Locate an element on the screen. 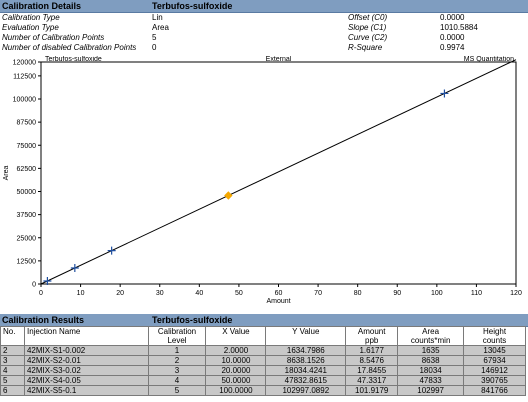 The height and width of the screenshot is (402, 528). details-param-label: Curve (C2) is located at coordinates (368, 37).